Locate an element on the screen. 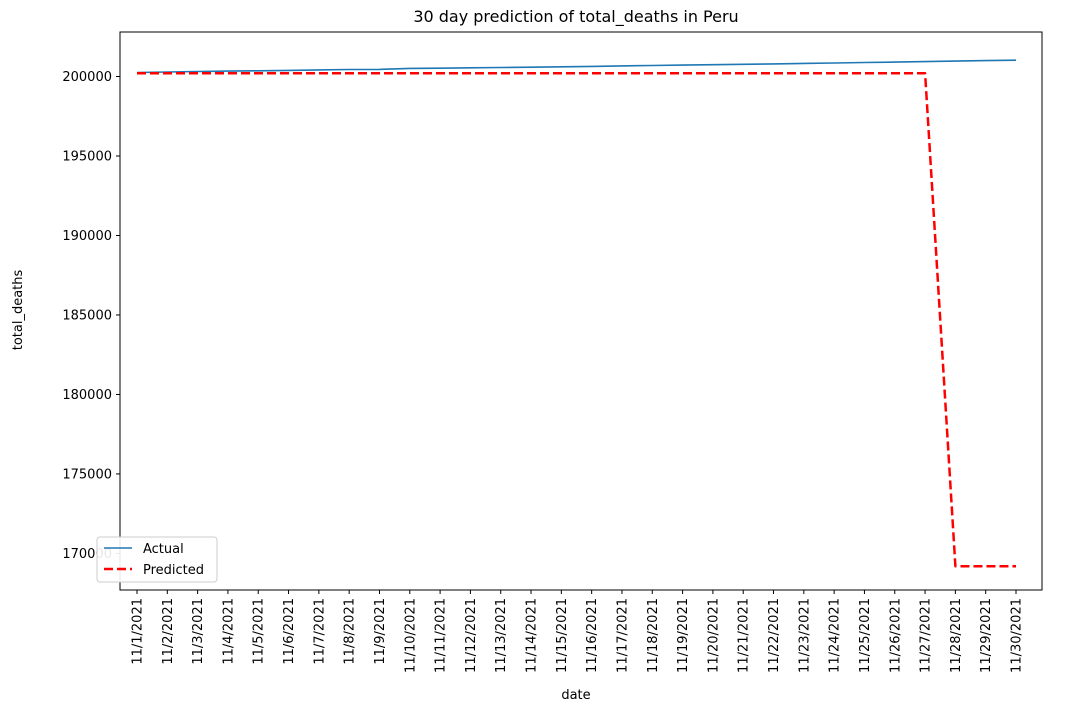  x-tick-label: 11/6/2021 is located at coordinates (289, 631).